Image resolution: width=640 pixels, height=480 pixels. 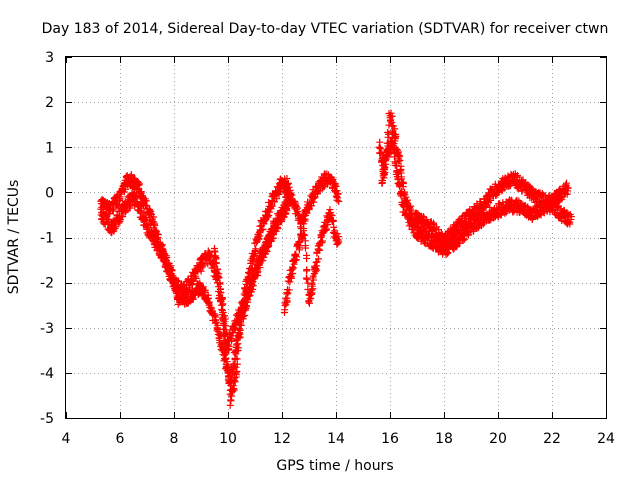 I want to click on x-tick-label: 14, so click(x=336, y=439).